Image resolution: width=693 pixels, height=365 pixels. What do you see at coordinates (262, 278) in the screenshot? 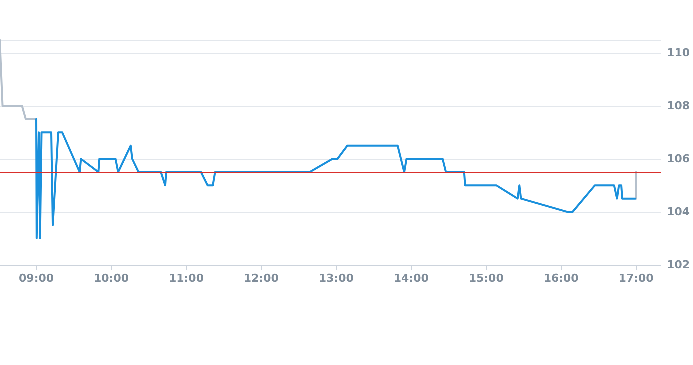
I see `x-tick-label: 12:00` at bounding box center [262, 278].